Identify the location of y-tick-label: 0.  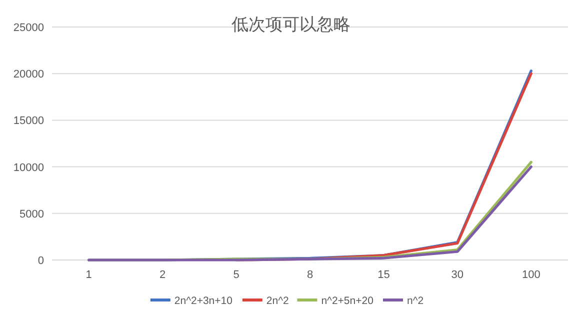
(41, 261).